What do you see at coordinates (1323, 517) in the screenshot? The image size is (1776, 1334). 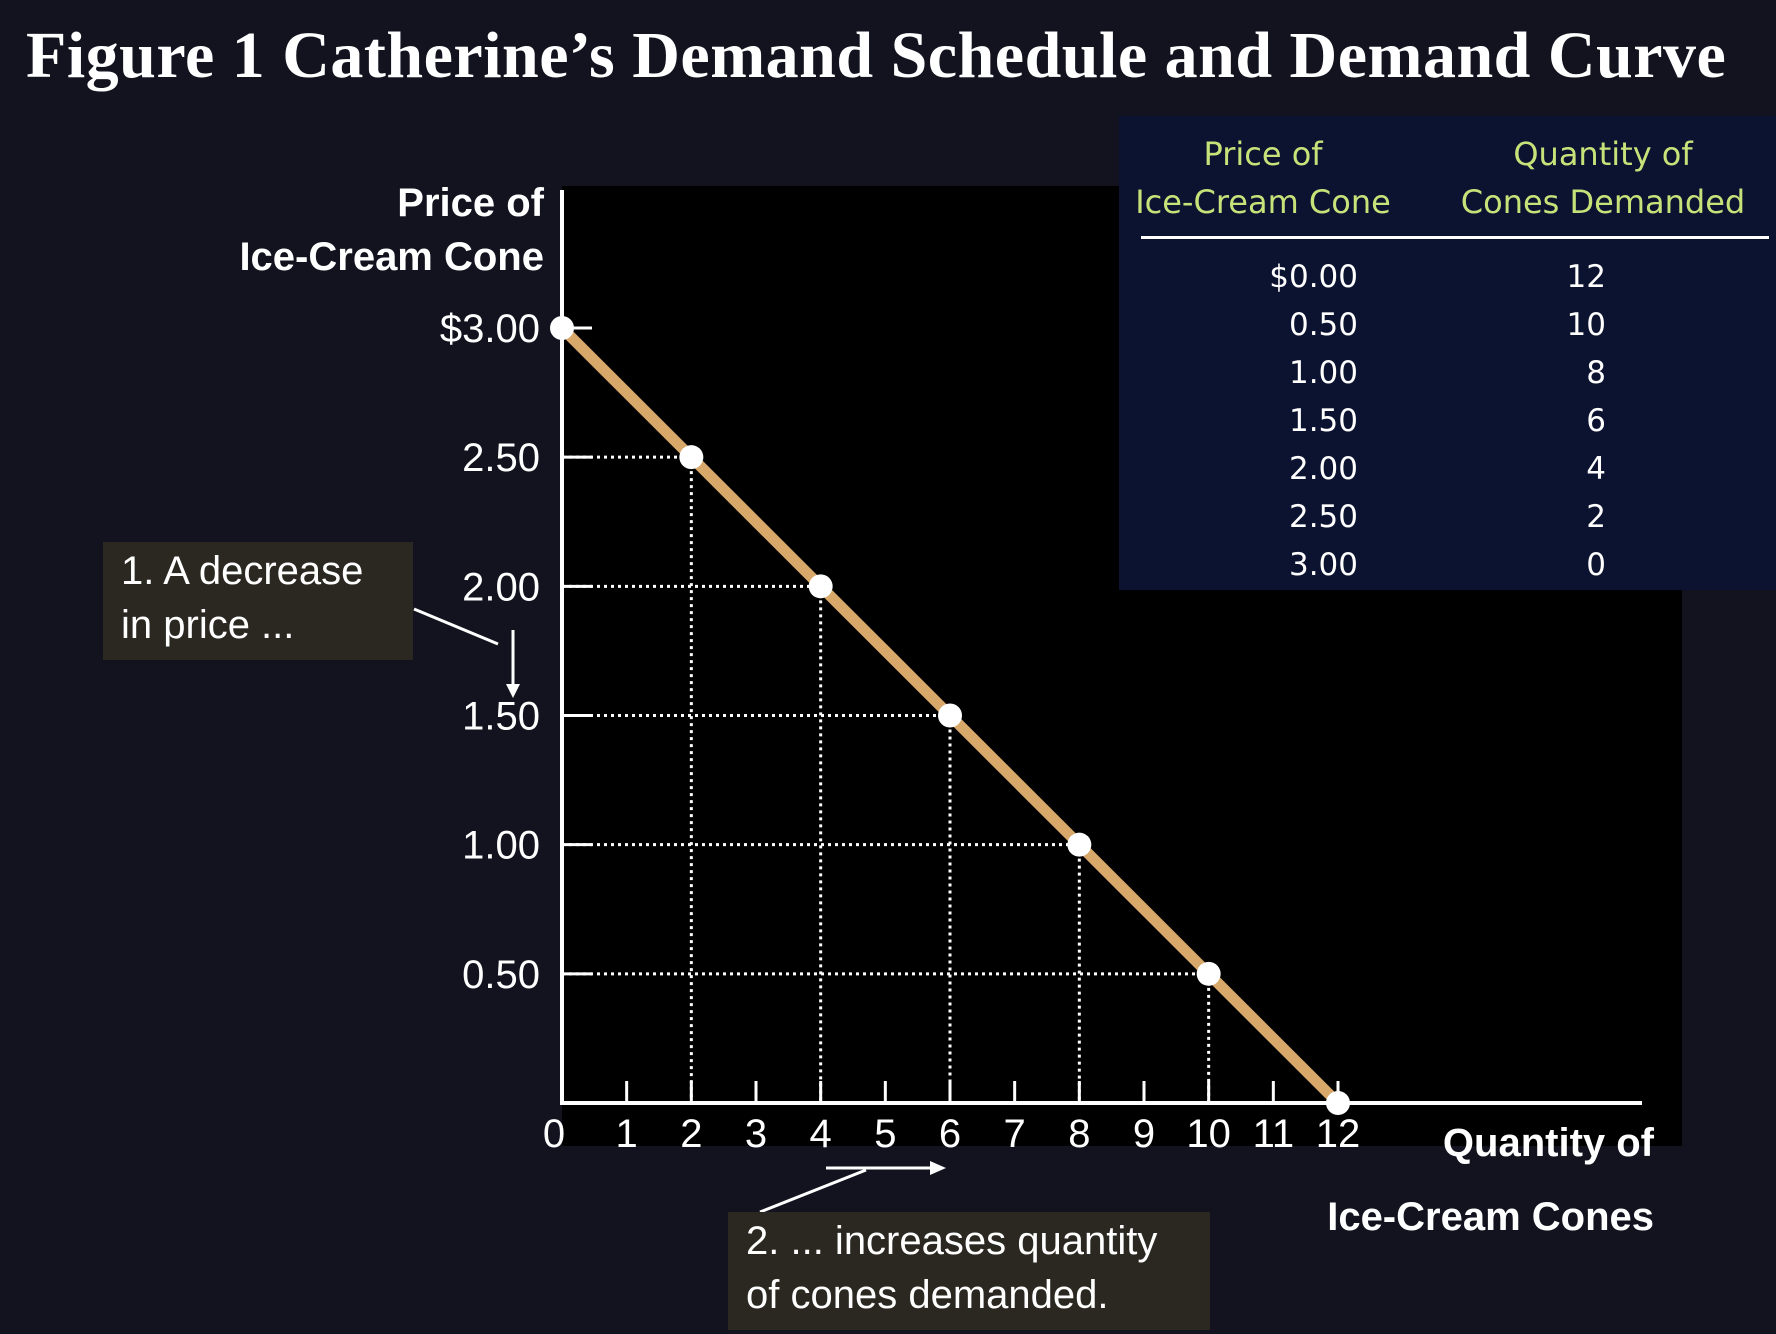 I see `schedule-price-cell: 2.50` at bounding box center [1323, 517].